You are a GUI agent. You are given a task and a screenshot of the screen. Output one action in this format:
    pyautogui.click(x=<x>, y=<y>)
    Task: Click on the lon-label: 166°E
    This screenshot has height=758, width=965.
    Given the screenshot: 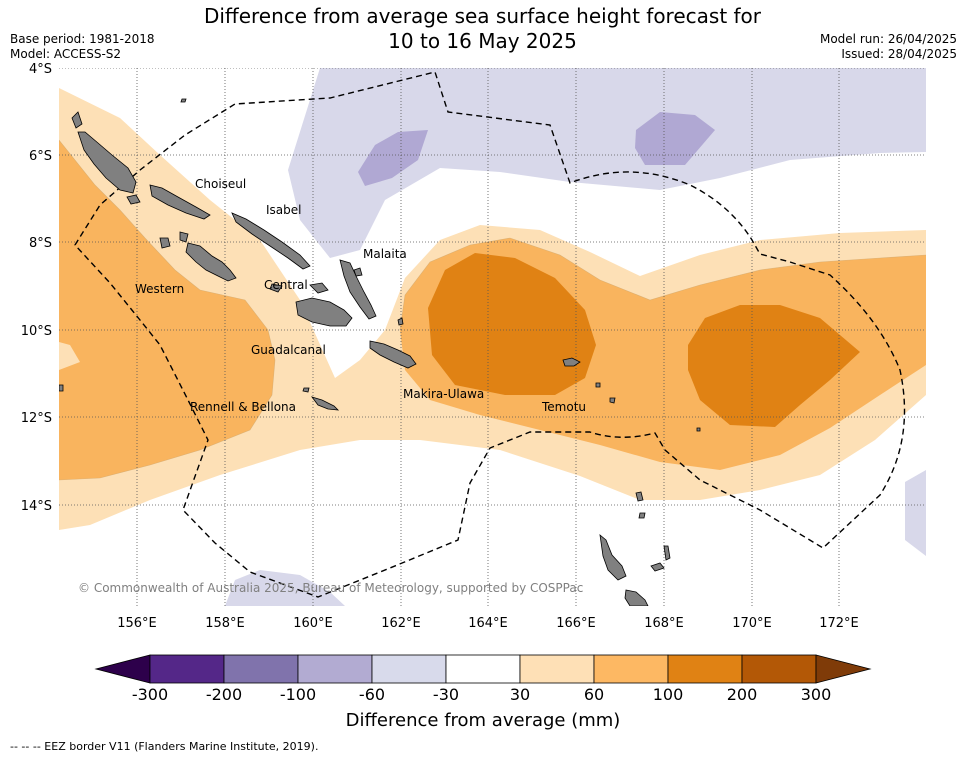 What is the action you would take?
    pyautogui.click(x=576, y=623)
    